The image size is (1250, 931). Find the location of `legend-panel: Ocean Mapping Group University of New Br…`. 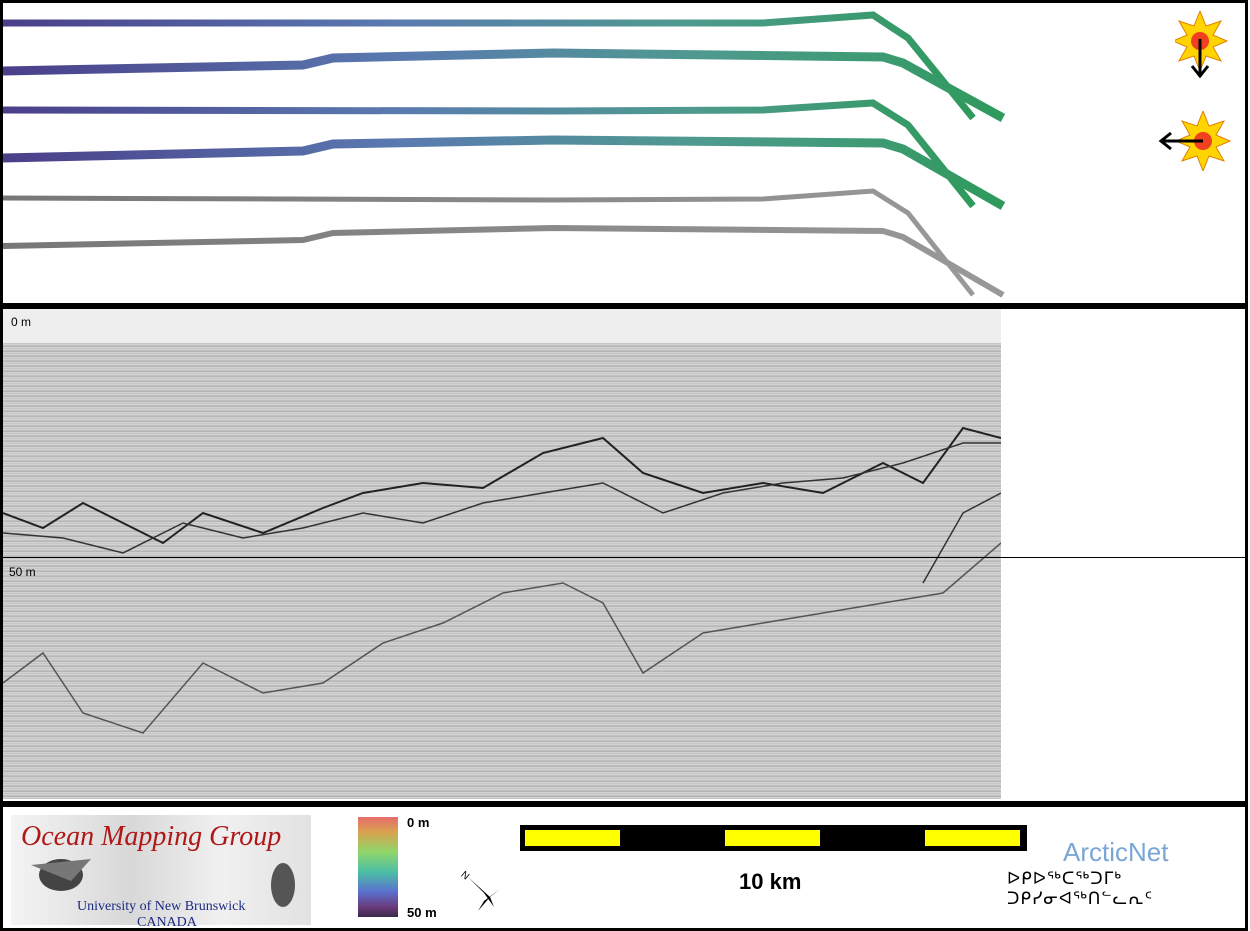

legend-panel: Ocean Mapping Group University of New Br… is located at coordinates (624, 867).